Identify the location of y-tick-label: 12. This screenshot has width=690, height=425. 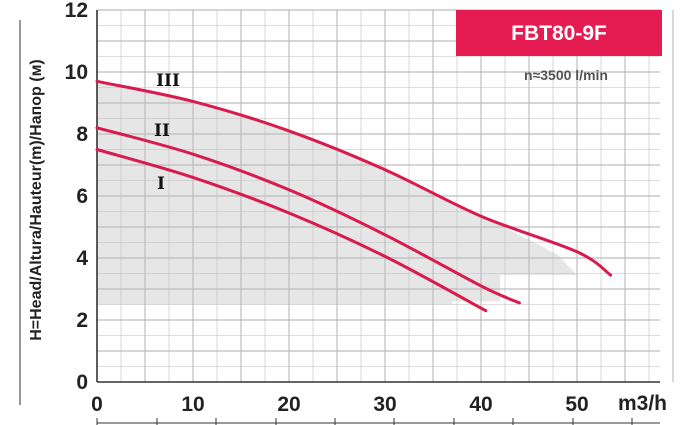
(76, 11).